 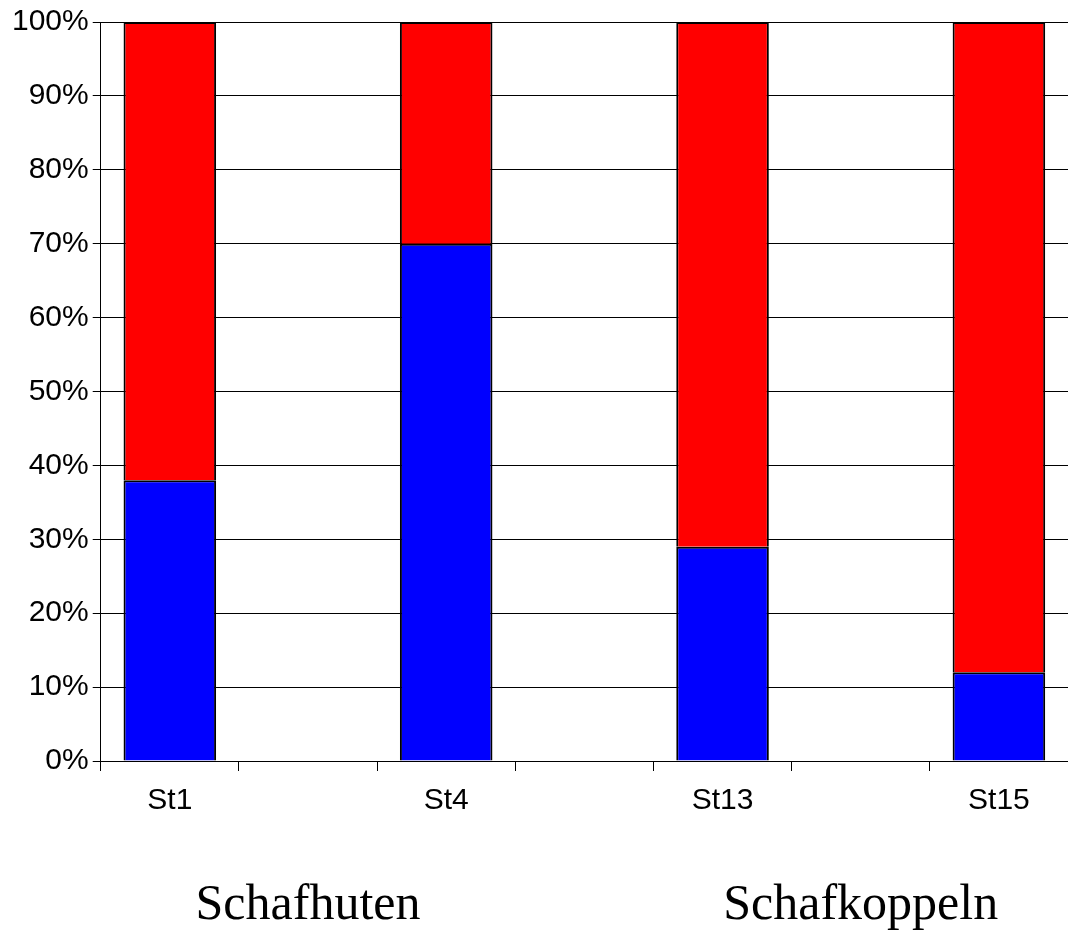 What do you see at coordinates (58, 241) in the screenshot?
I see `y-tick-label: 70%` at bounding box center [58, 241].